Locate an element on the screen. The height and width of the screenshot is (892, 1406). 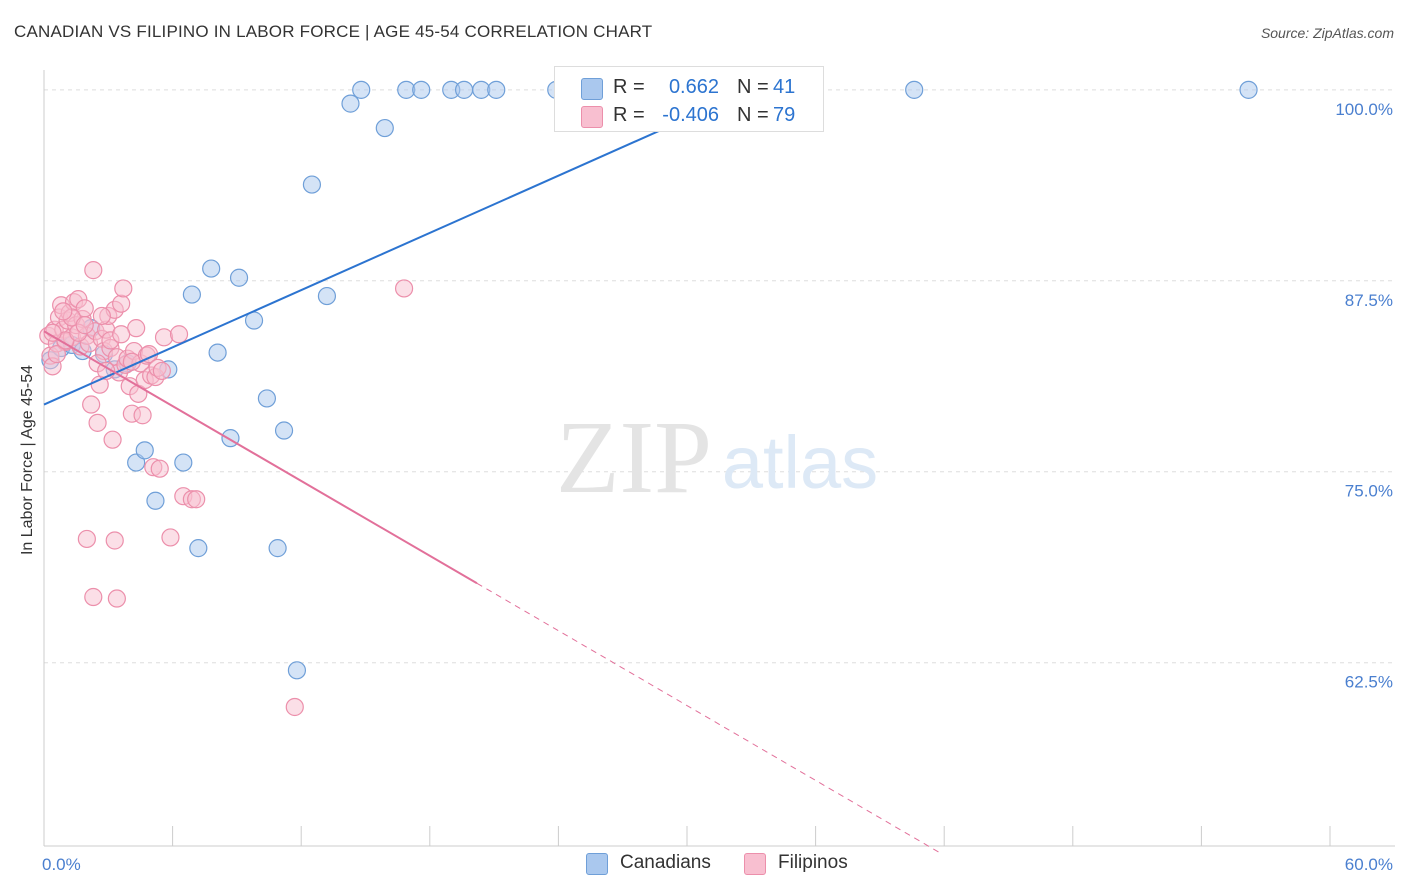
canadians-r-value: 0.662 is located at coordinates (693, 87).